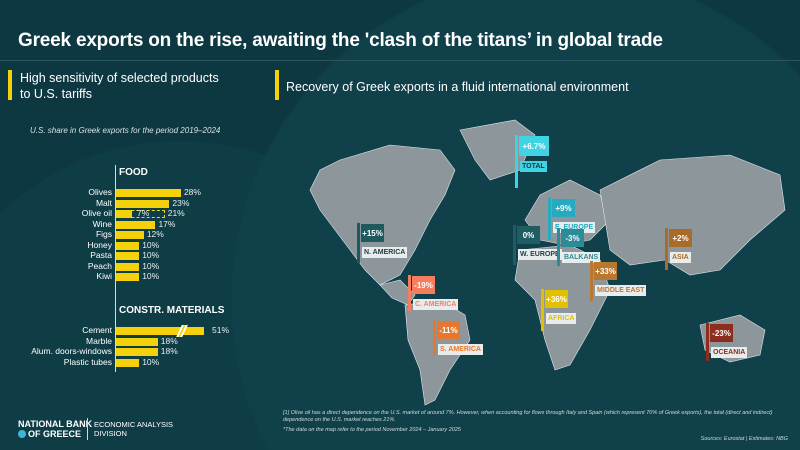 The image size is (800, 450). Describe the element at coordinates (591, 281) in the screenshot. I see `middle-east-flag-pole` at that location.